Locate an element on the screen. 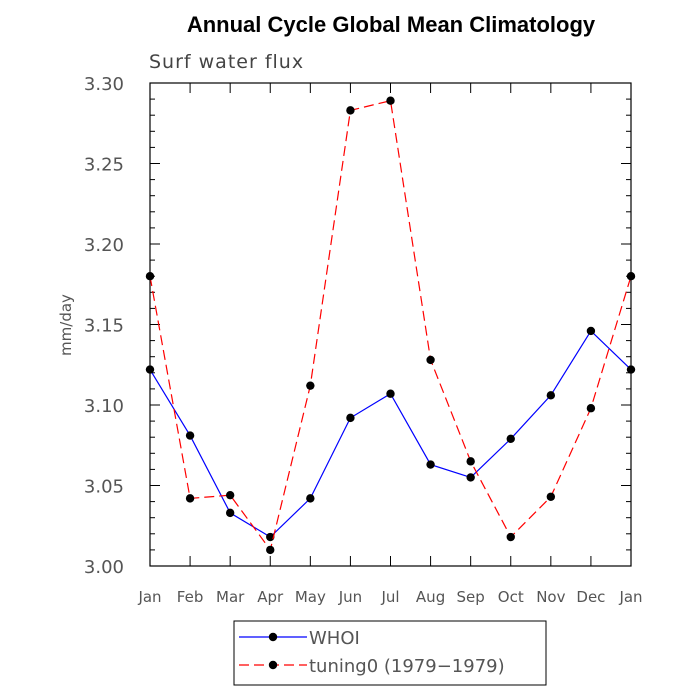 The image size is (700, 700). x-tick-label: Oct is located at coordinates (511, 597).